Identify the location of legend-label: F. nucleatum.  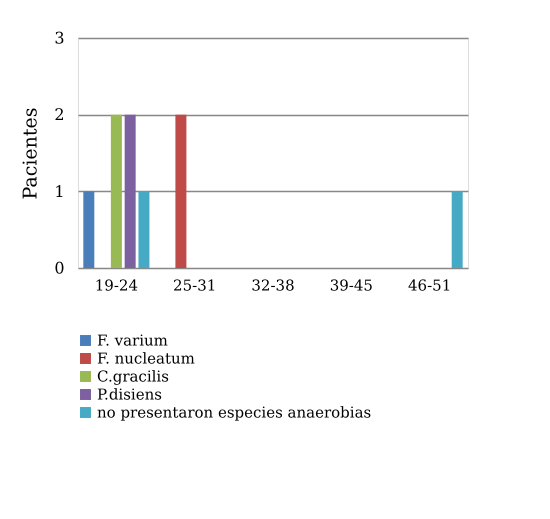
(146, 359).